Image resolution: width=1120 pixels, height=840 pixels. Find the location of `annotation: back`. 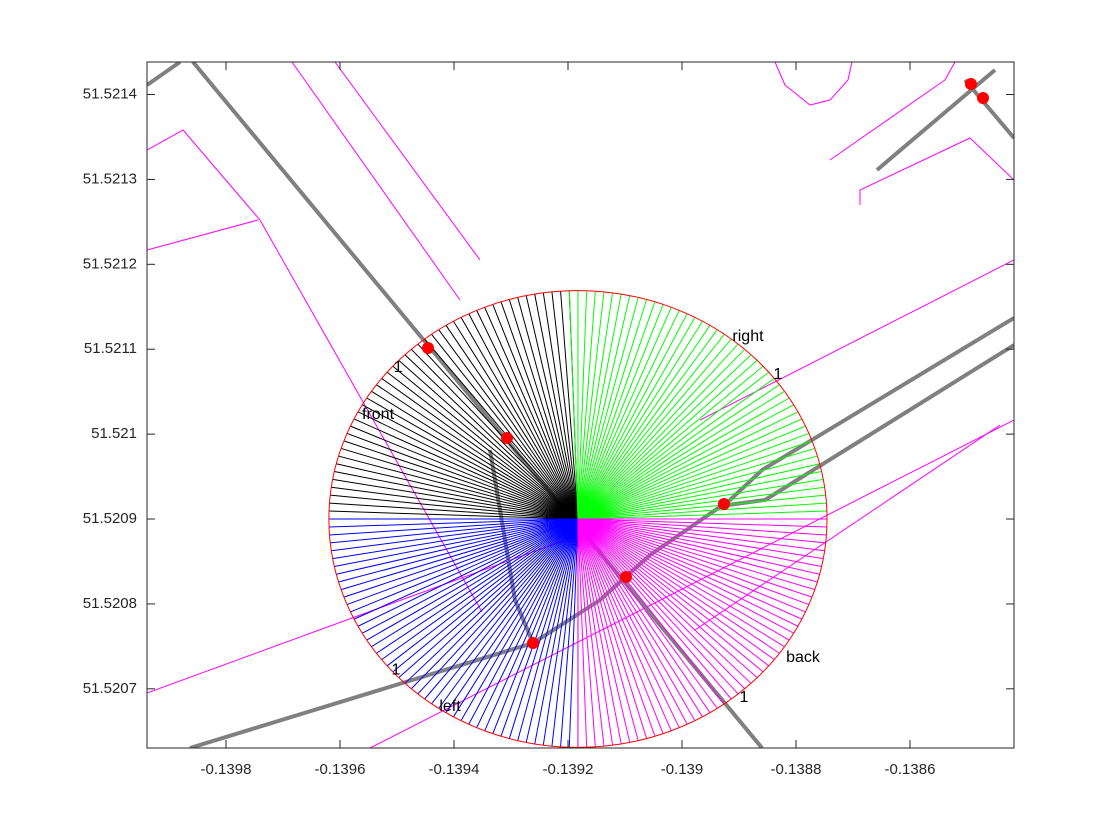

annotation: back is located at coordinates (803, 657).